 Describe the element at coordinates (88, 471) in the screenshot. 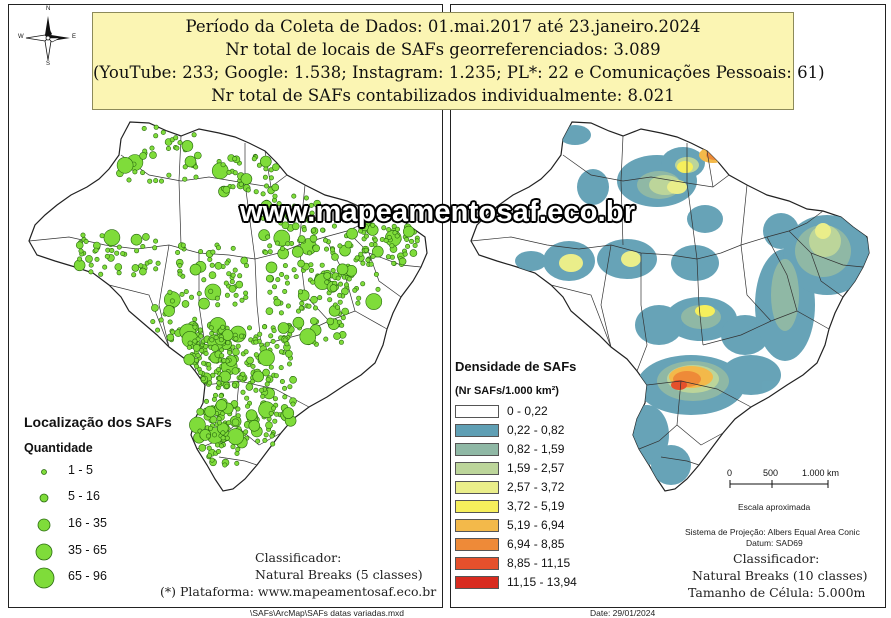

I see `points-legend-row: 1 - 5` at that location.